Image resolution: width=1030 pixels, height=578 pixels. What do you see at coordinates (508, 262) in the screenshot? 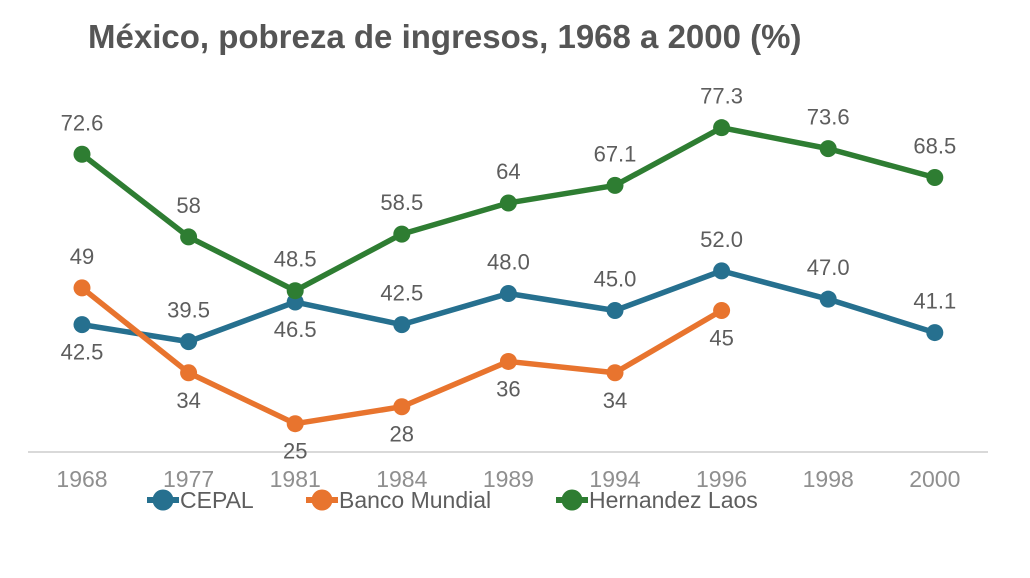
I see `data-label-cepal-1989: 48.0` at bounding box center [508, 262].